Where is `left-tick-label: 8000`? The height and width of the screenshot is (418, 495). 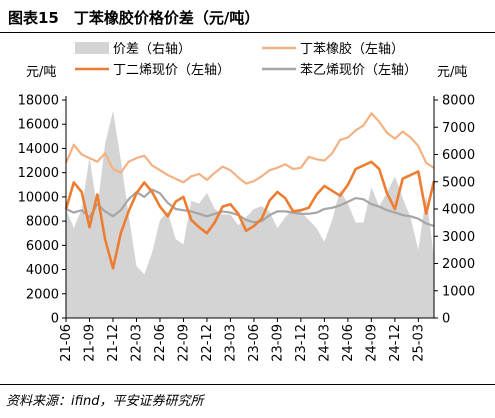
left-tick-label: 8000 is located at coordinates (42, 222).